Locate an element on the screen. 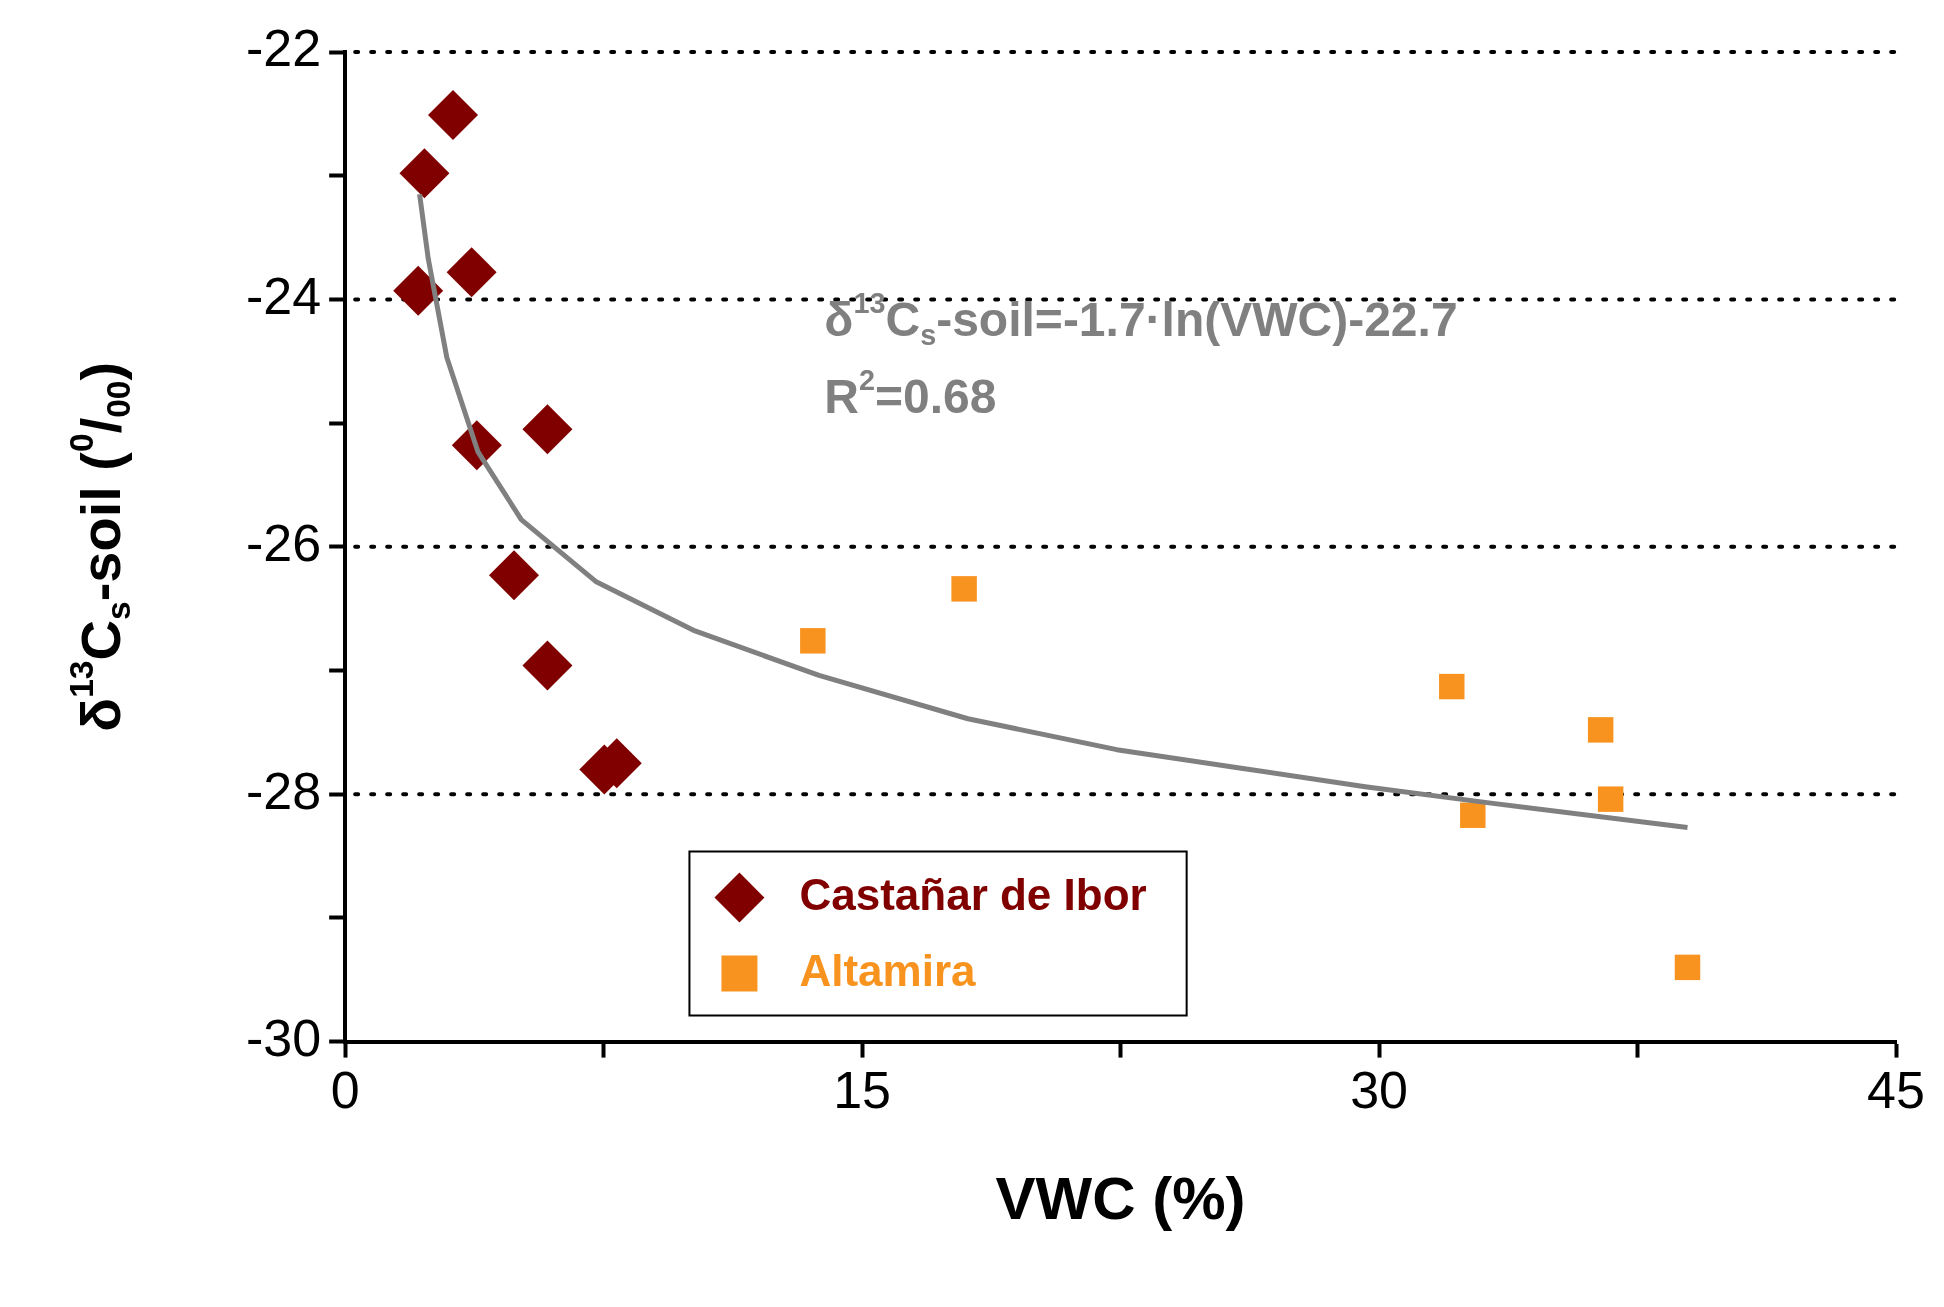 Image resolution: width=1944 pixels, height=1307 pixels. x-tick-label: 15 is located at coordinates (862, 1089).